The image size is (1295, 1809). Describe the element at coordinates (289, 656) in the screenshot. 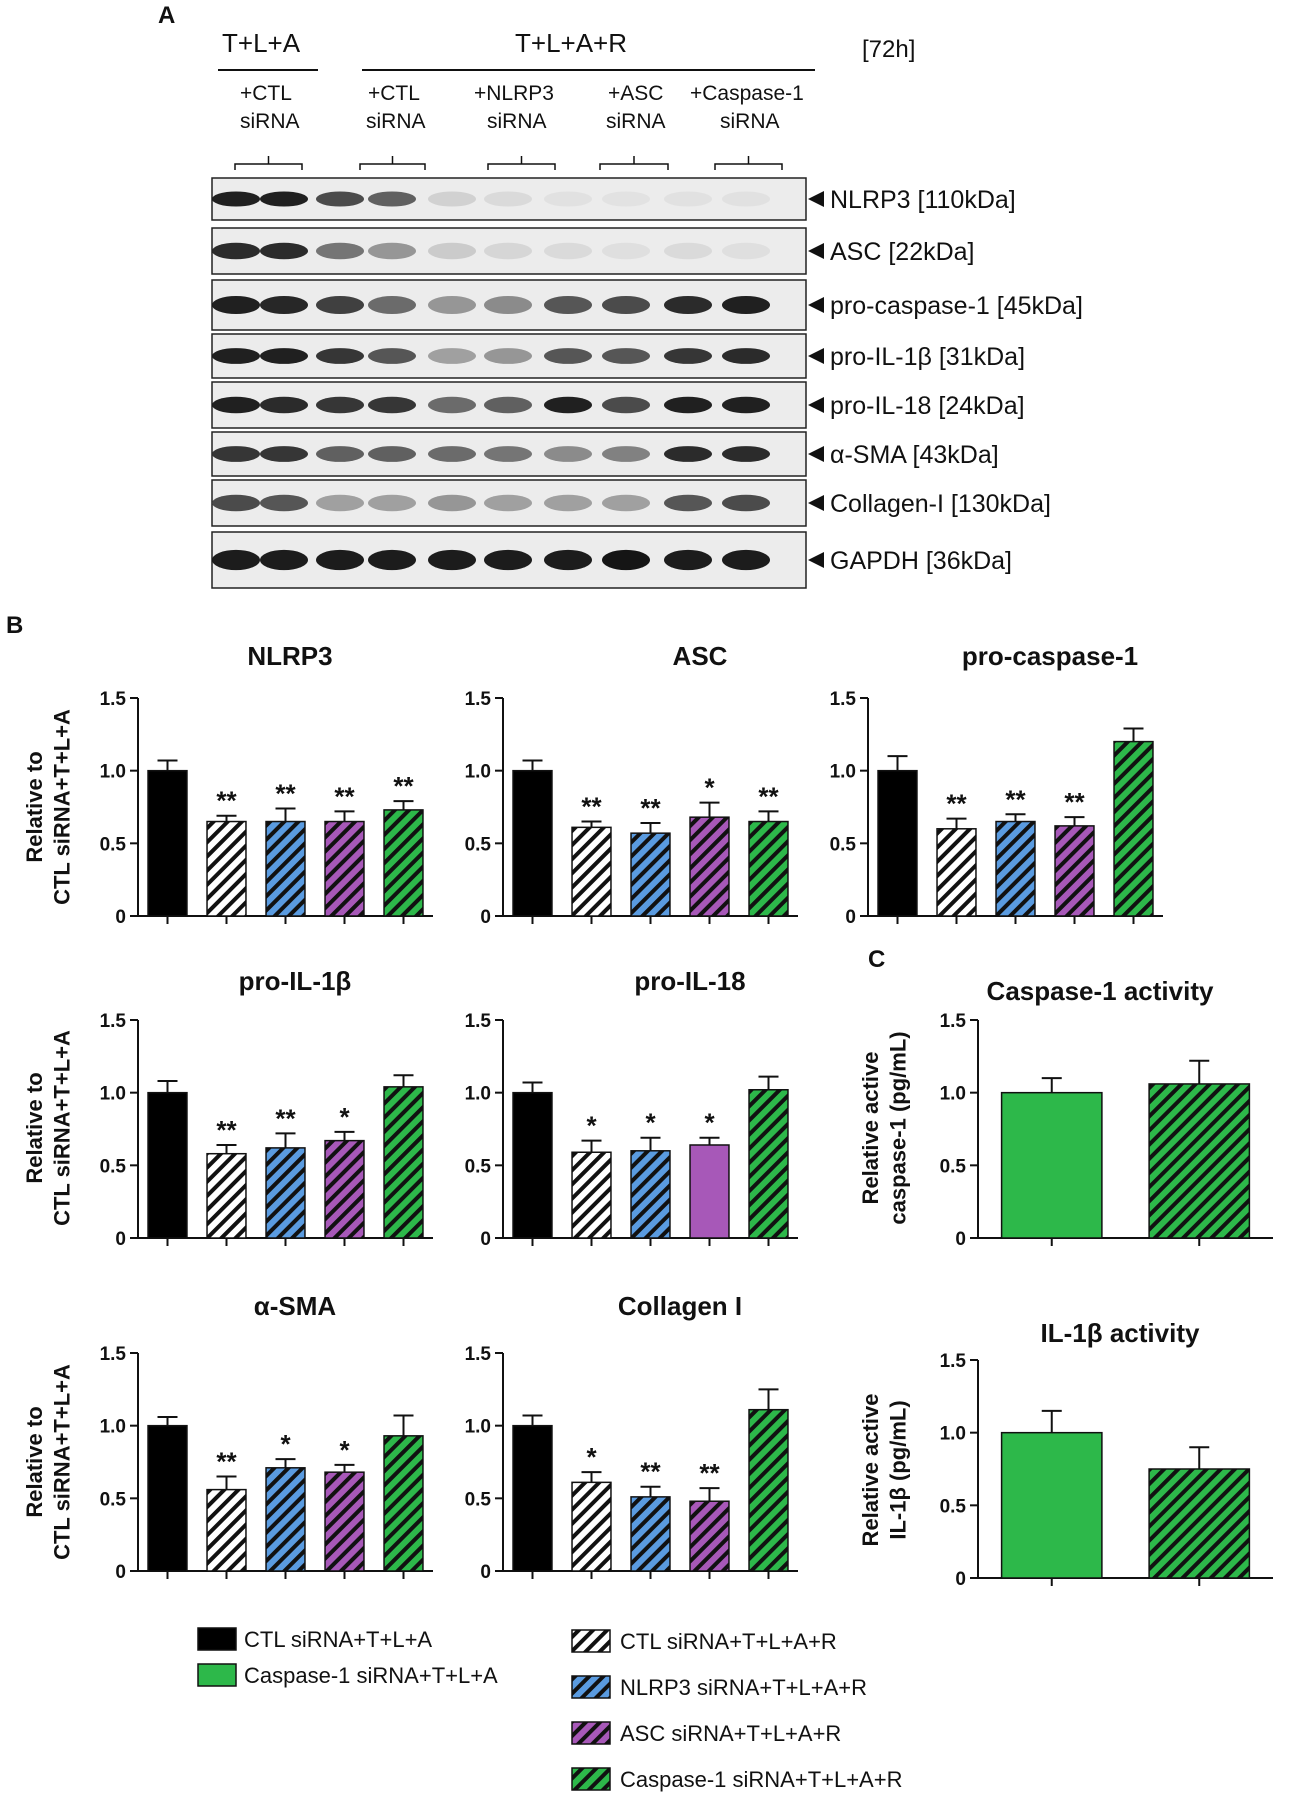

I see `chart-title: NLRP3` at that location.